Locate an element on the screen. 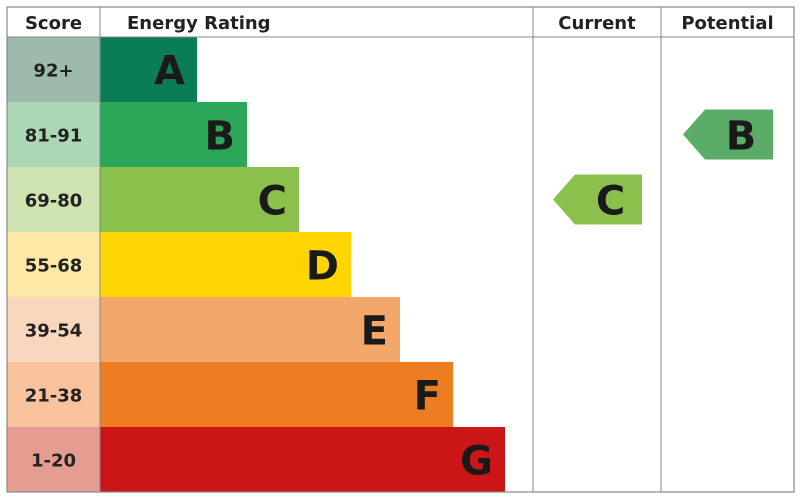 The width and height of the screenshot is (800, 500). rating-letter: G is located at coordinates (476, 462).